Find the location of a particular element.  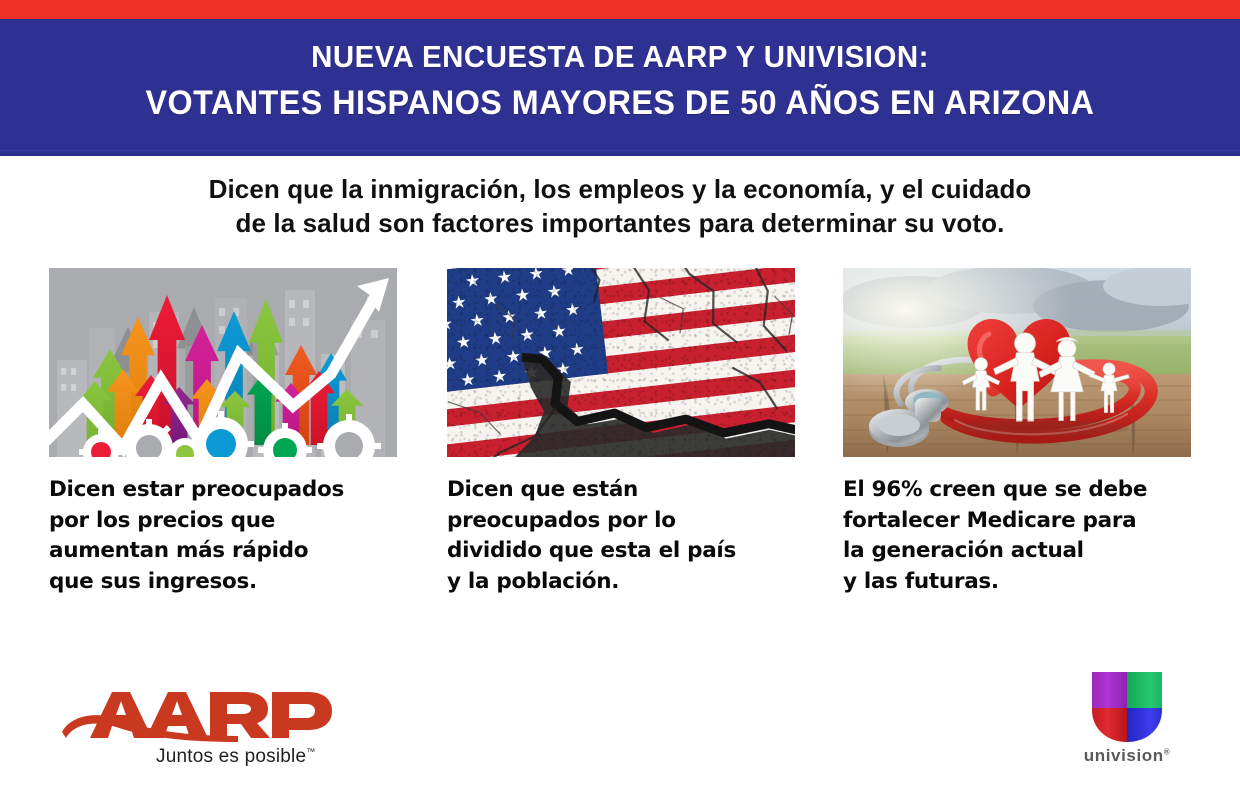

univision-u-mark-icon is located at coordinates (1127, 707).